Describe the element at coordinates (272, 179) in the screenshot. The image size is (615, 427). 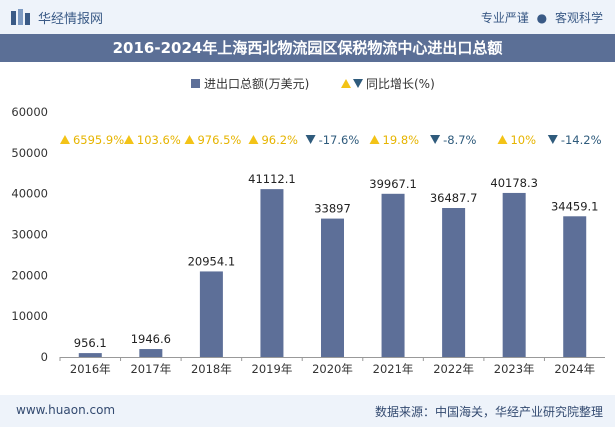
I see `bar-value-label: 41112.1` at that location.